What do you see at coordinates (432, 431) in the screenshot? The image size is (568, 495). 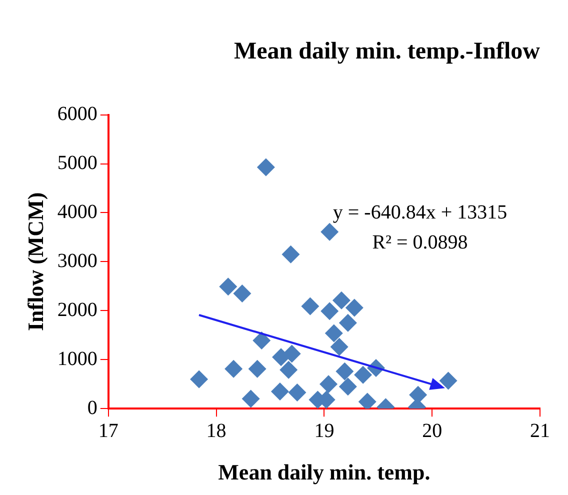 I see `x-tick-label: 20` at bounding box center [432, 431].